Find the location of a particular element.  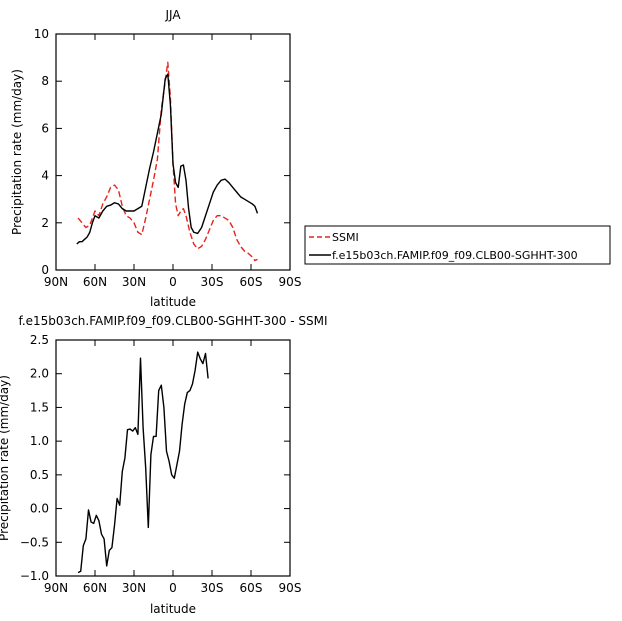

legend-box is located at coordinates (457, 245).